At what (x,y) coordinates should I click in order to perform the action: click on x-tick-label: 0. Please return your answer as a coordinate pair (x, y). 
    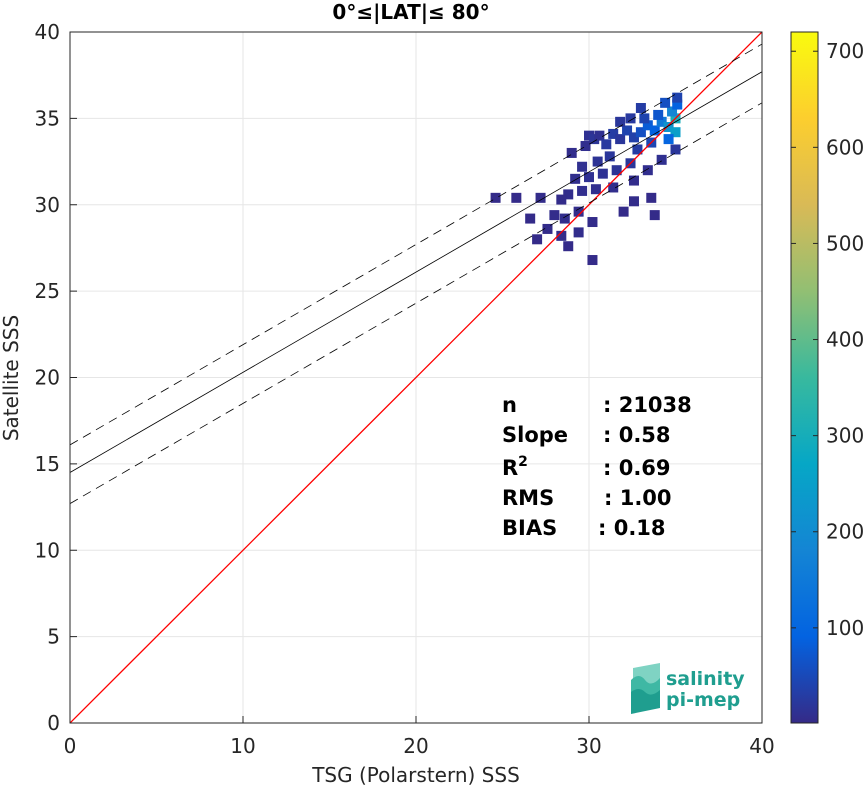
    Looking at the image, I should click on (70, 746).